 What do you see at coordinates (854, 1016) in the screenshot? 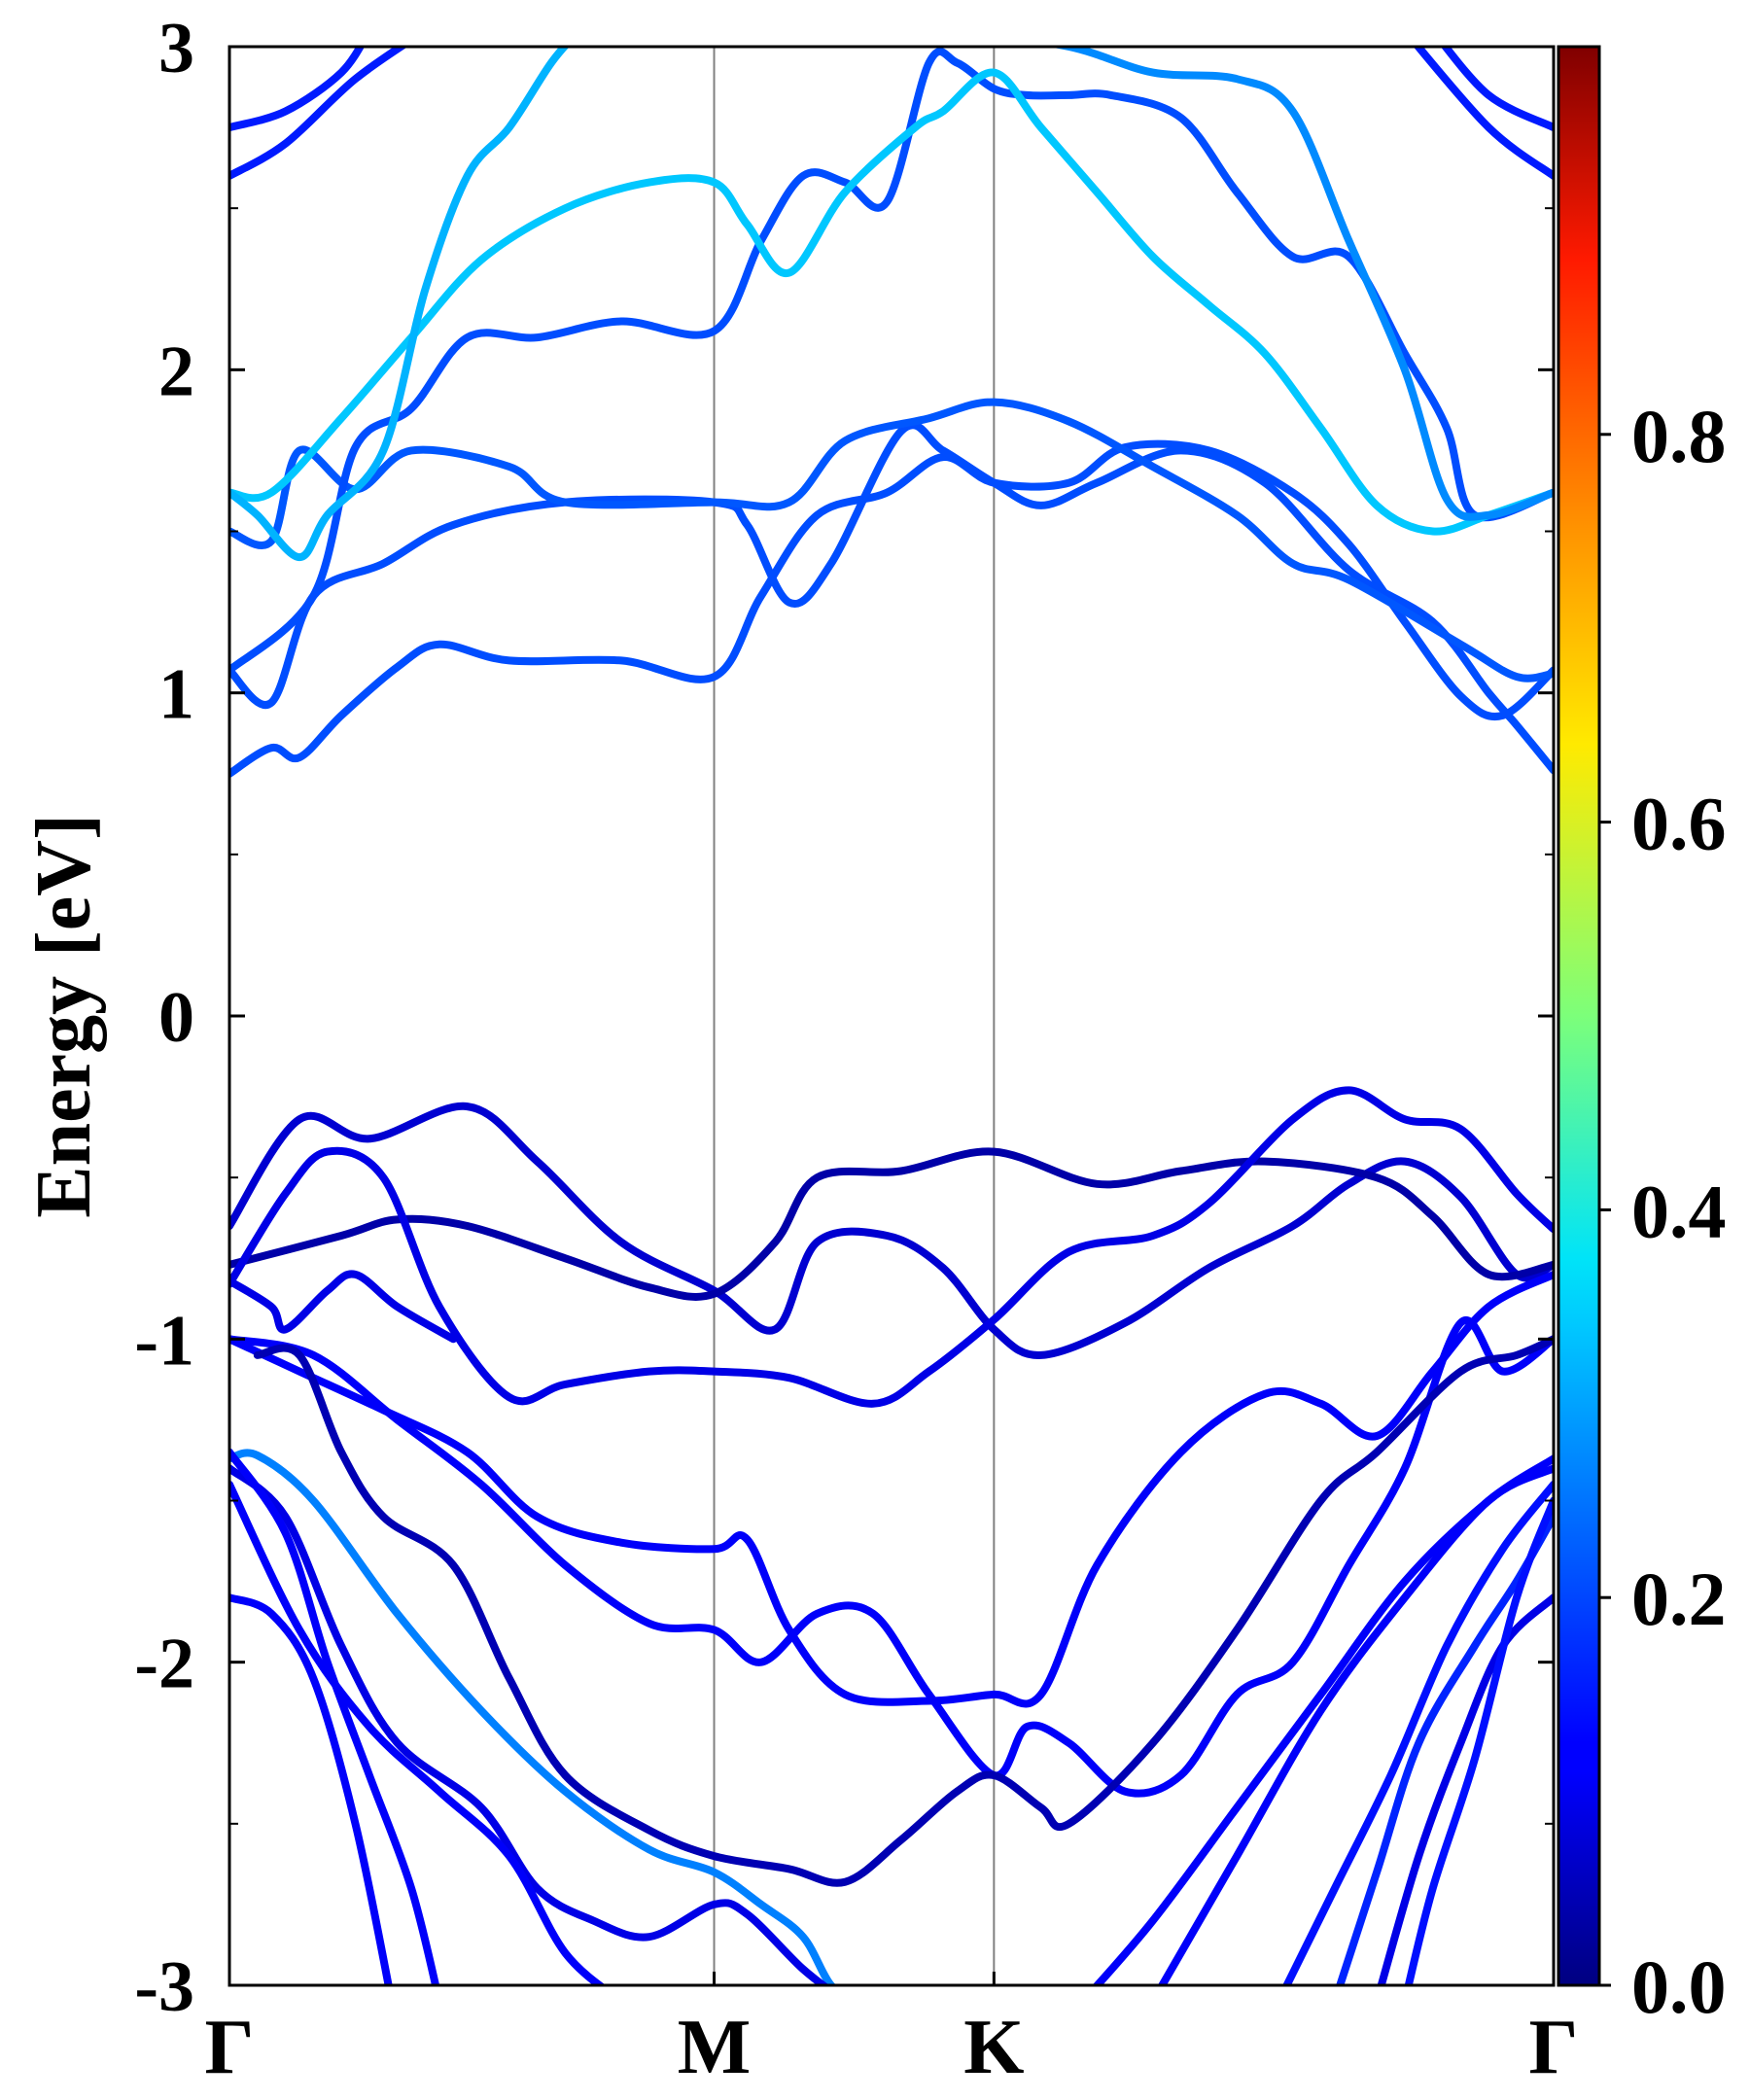
I see `high-symmetry-lines` at bounding box center [854, 1016].